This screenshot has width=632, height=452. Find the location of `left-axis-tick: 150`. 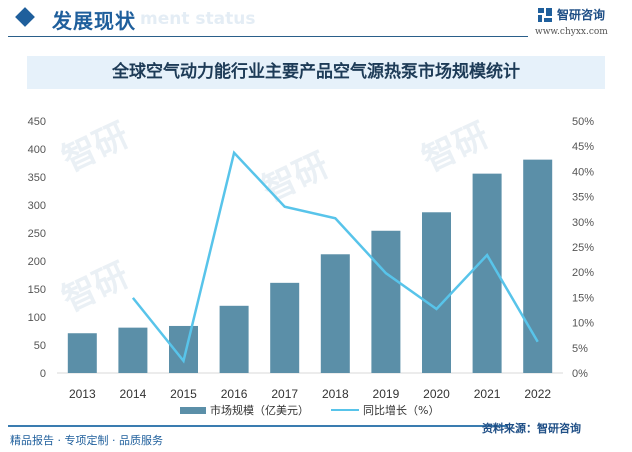

left-axis-tick: 150 is located at coordinates (37, 290).